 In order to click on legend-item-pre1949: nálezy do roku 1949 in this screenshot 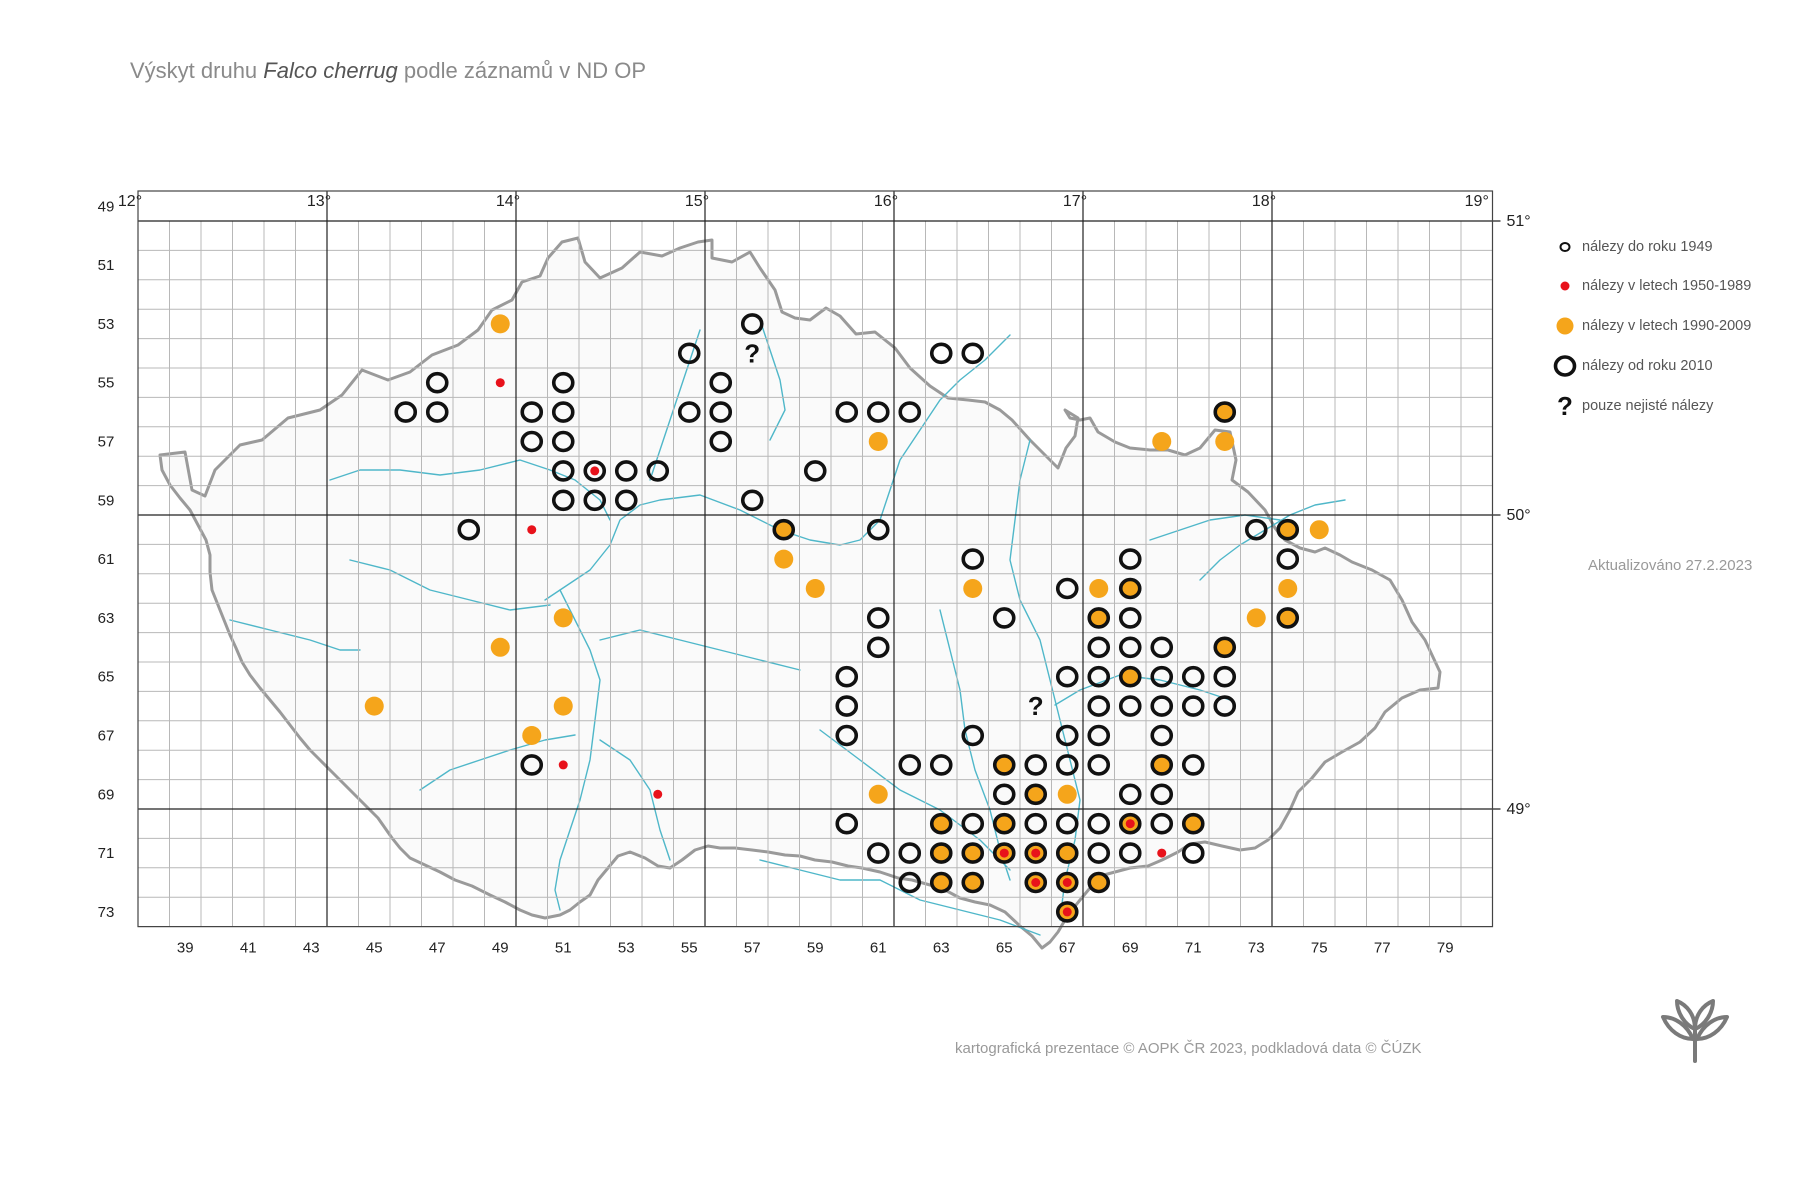, I will do `click(1630, 247)`.